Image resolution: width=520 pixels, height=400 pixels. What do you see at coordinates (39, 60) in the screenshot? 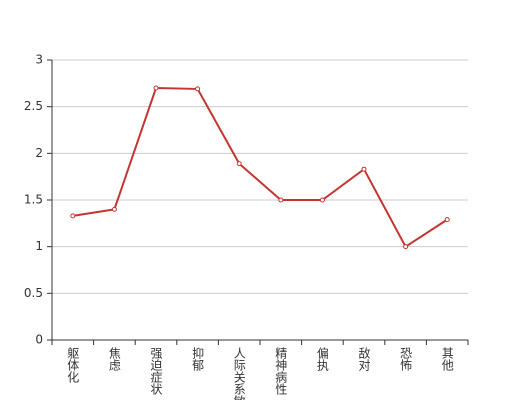
I see `y-tick-label: 3` at bounding box center [39, 60].